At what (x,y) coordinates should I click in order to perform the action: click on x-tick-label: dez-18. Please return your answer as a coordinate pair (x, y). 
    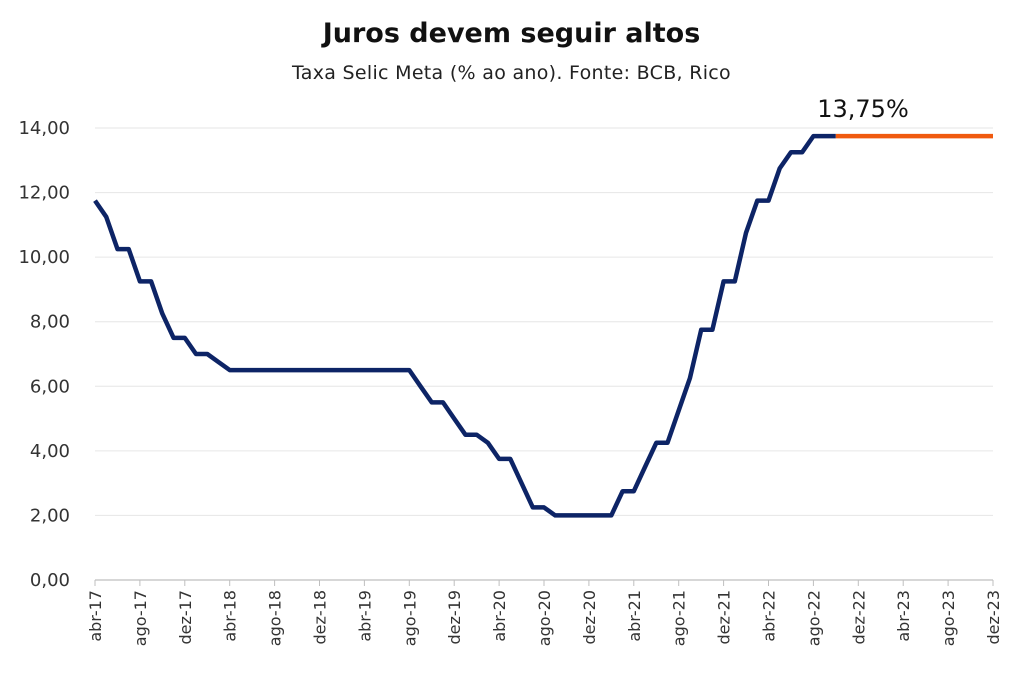
    Looking at the image, I should click on (320, 617).